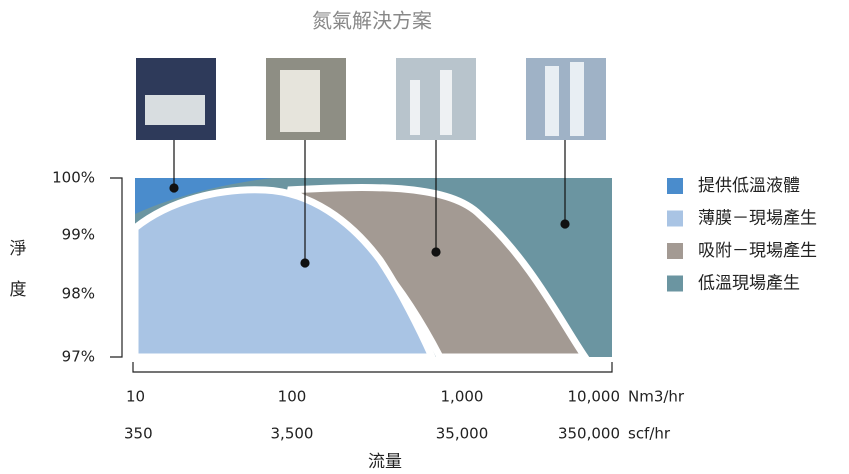 The image size is (849, 474). I want to click on x-unit: Nm3/hr, so click(656, 397).